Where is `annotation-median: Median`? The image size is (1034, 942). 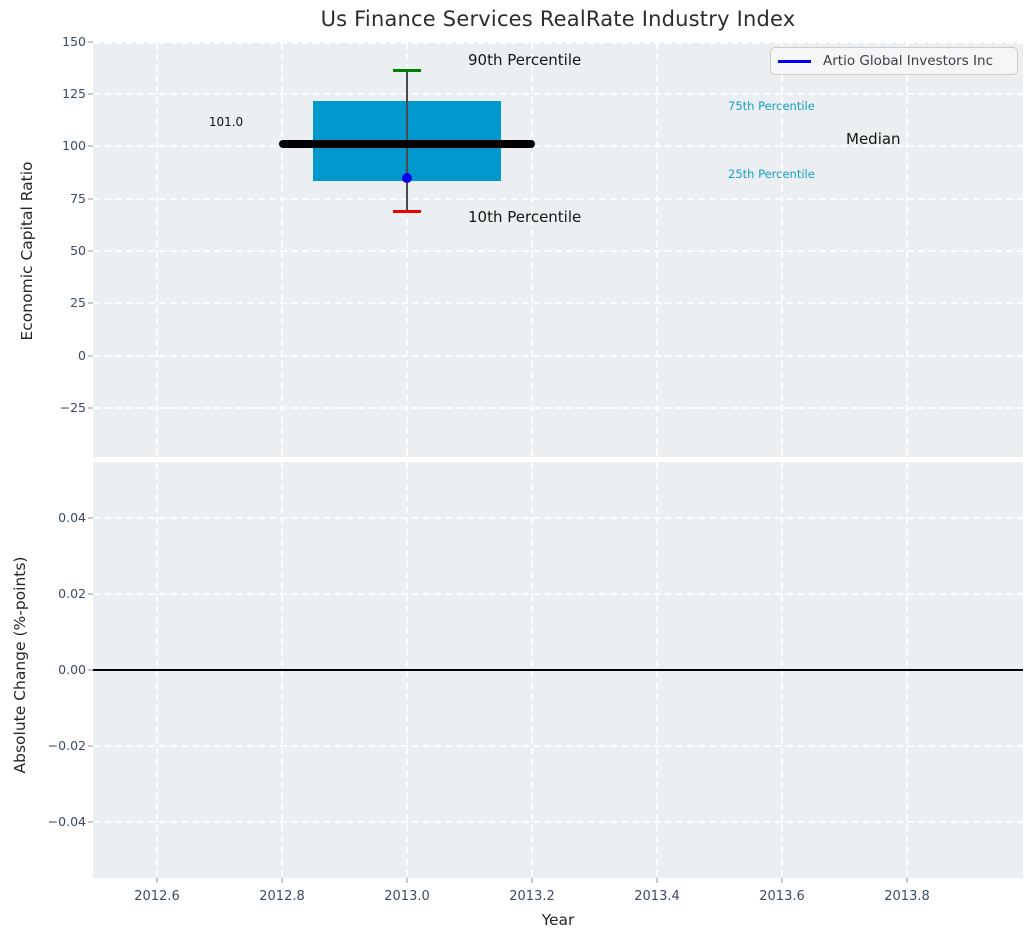
annotation-median: Median is located at coordinates (873, 139).